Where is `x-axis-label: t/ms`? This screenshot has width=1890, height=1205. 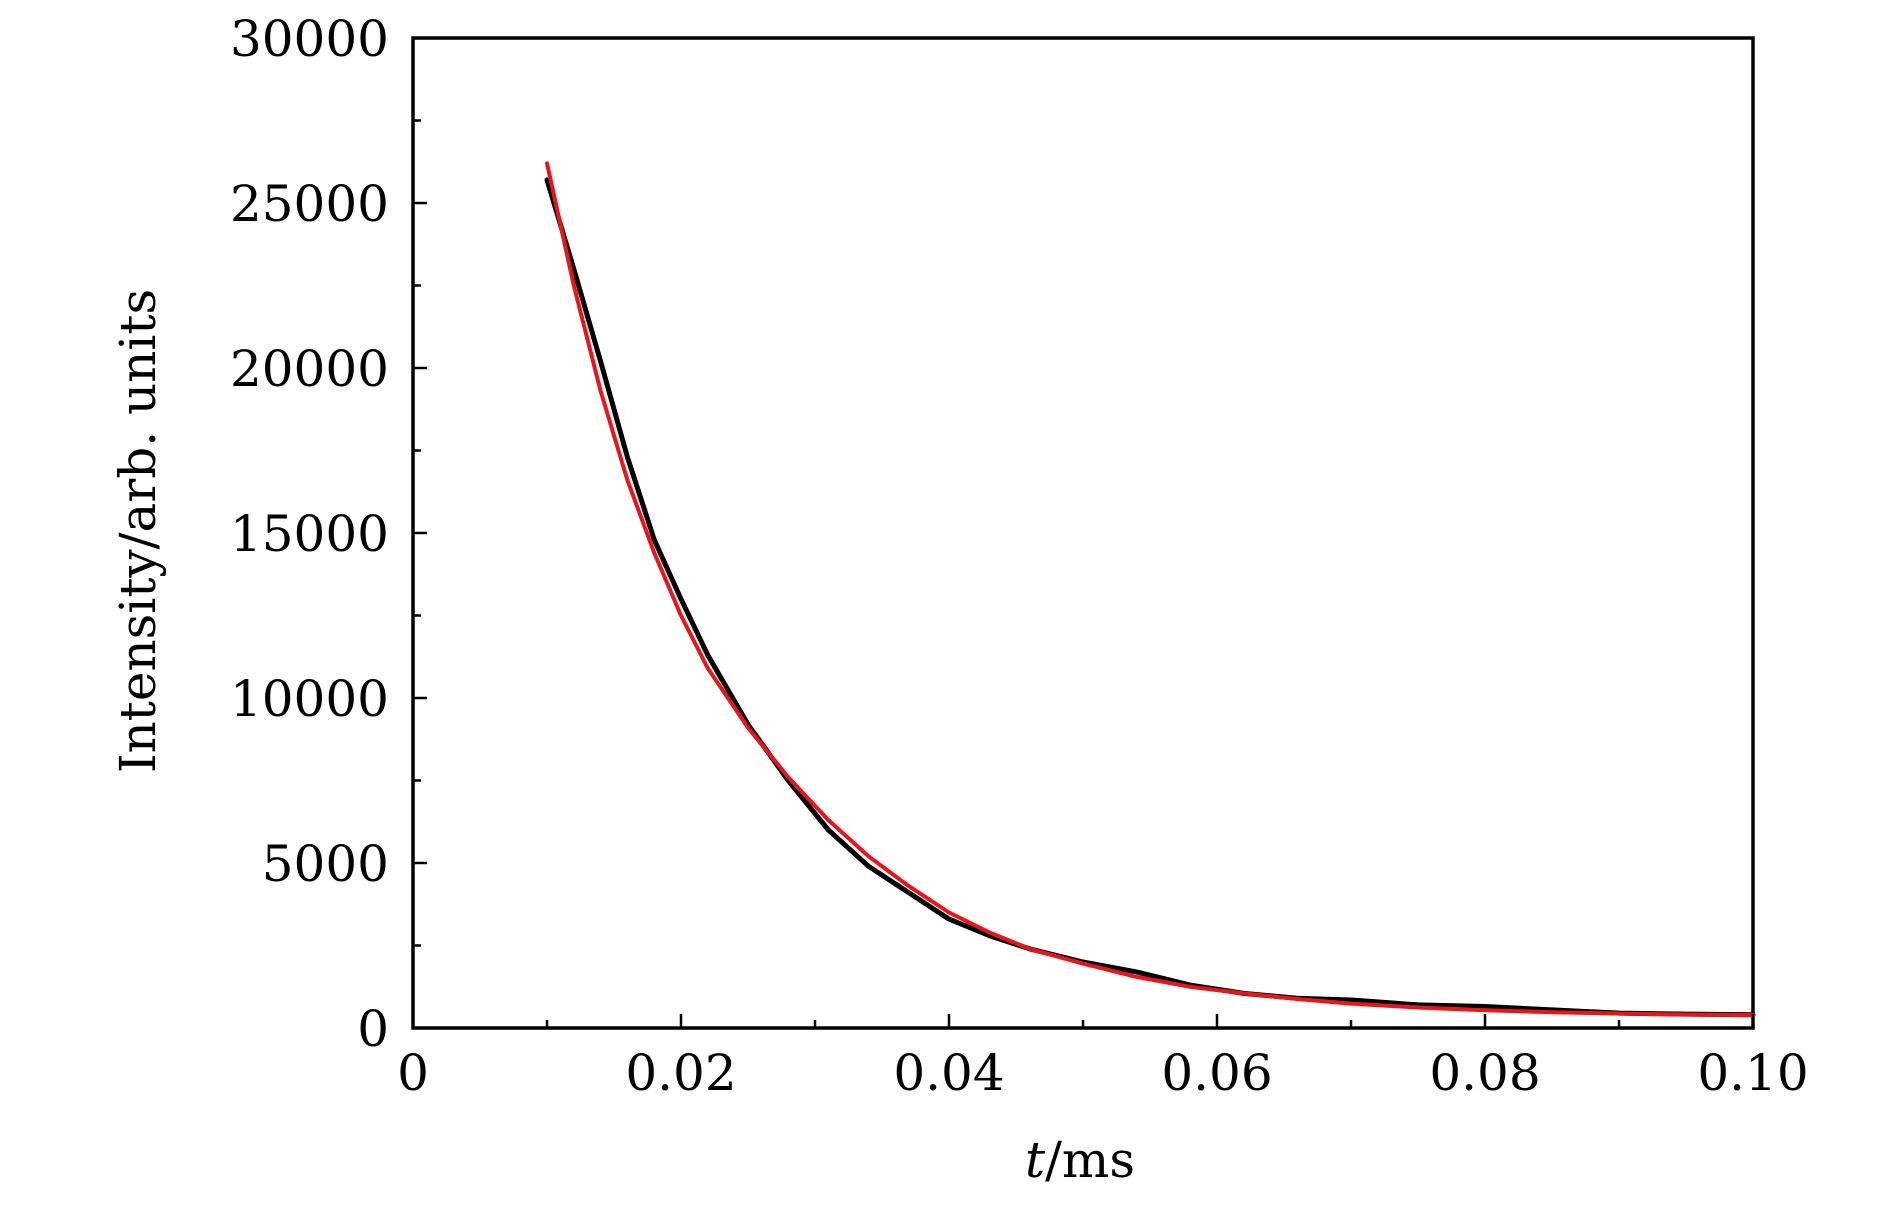 x-axis-label: t/ms is located at coordinates (1080, 1160).